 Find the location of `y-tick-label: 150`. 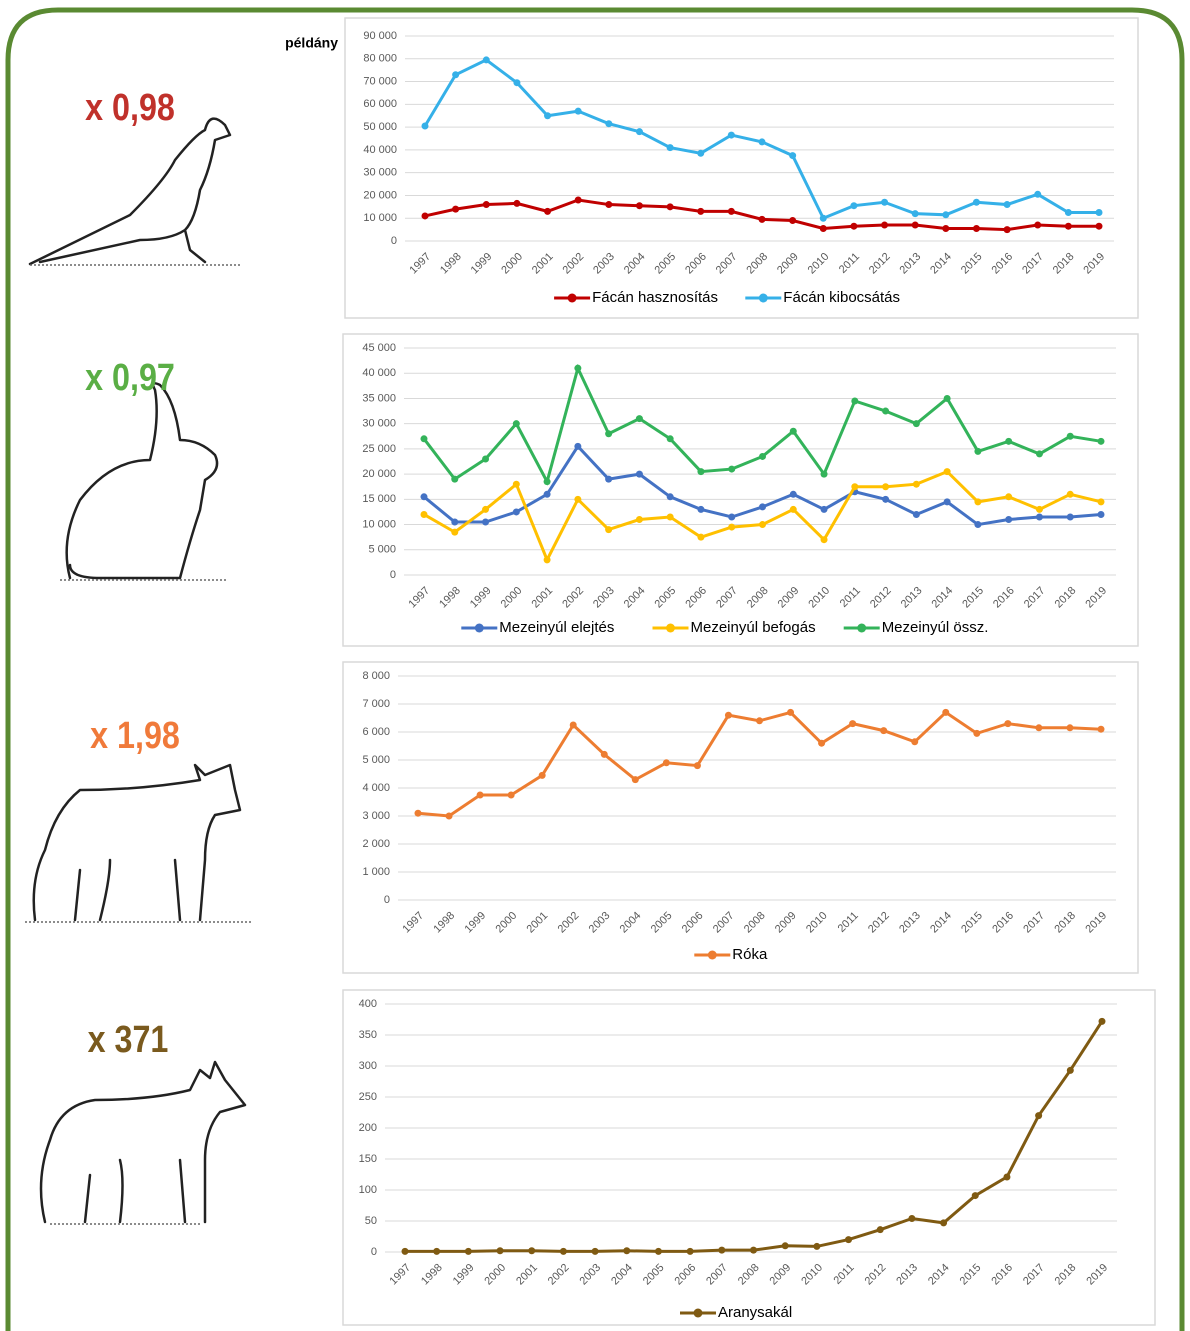

y-tick-label: 150 is located at coordinates (368, 1159).